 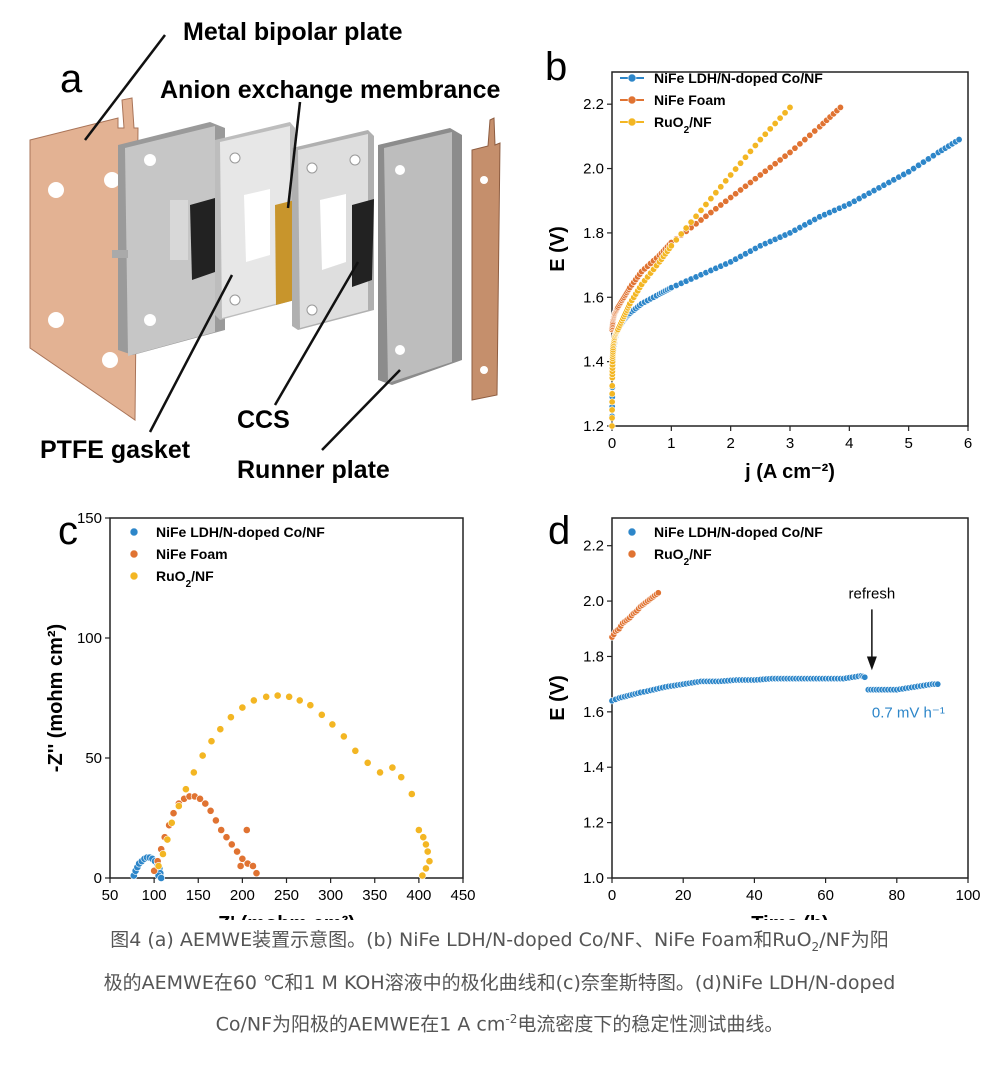 I want to click on legend-label: NiFe LDH/N-doped Co/NF, so click(x=240, y=532).